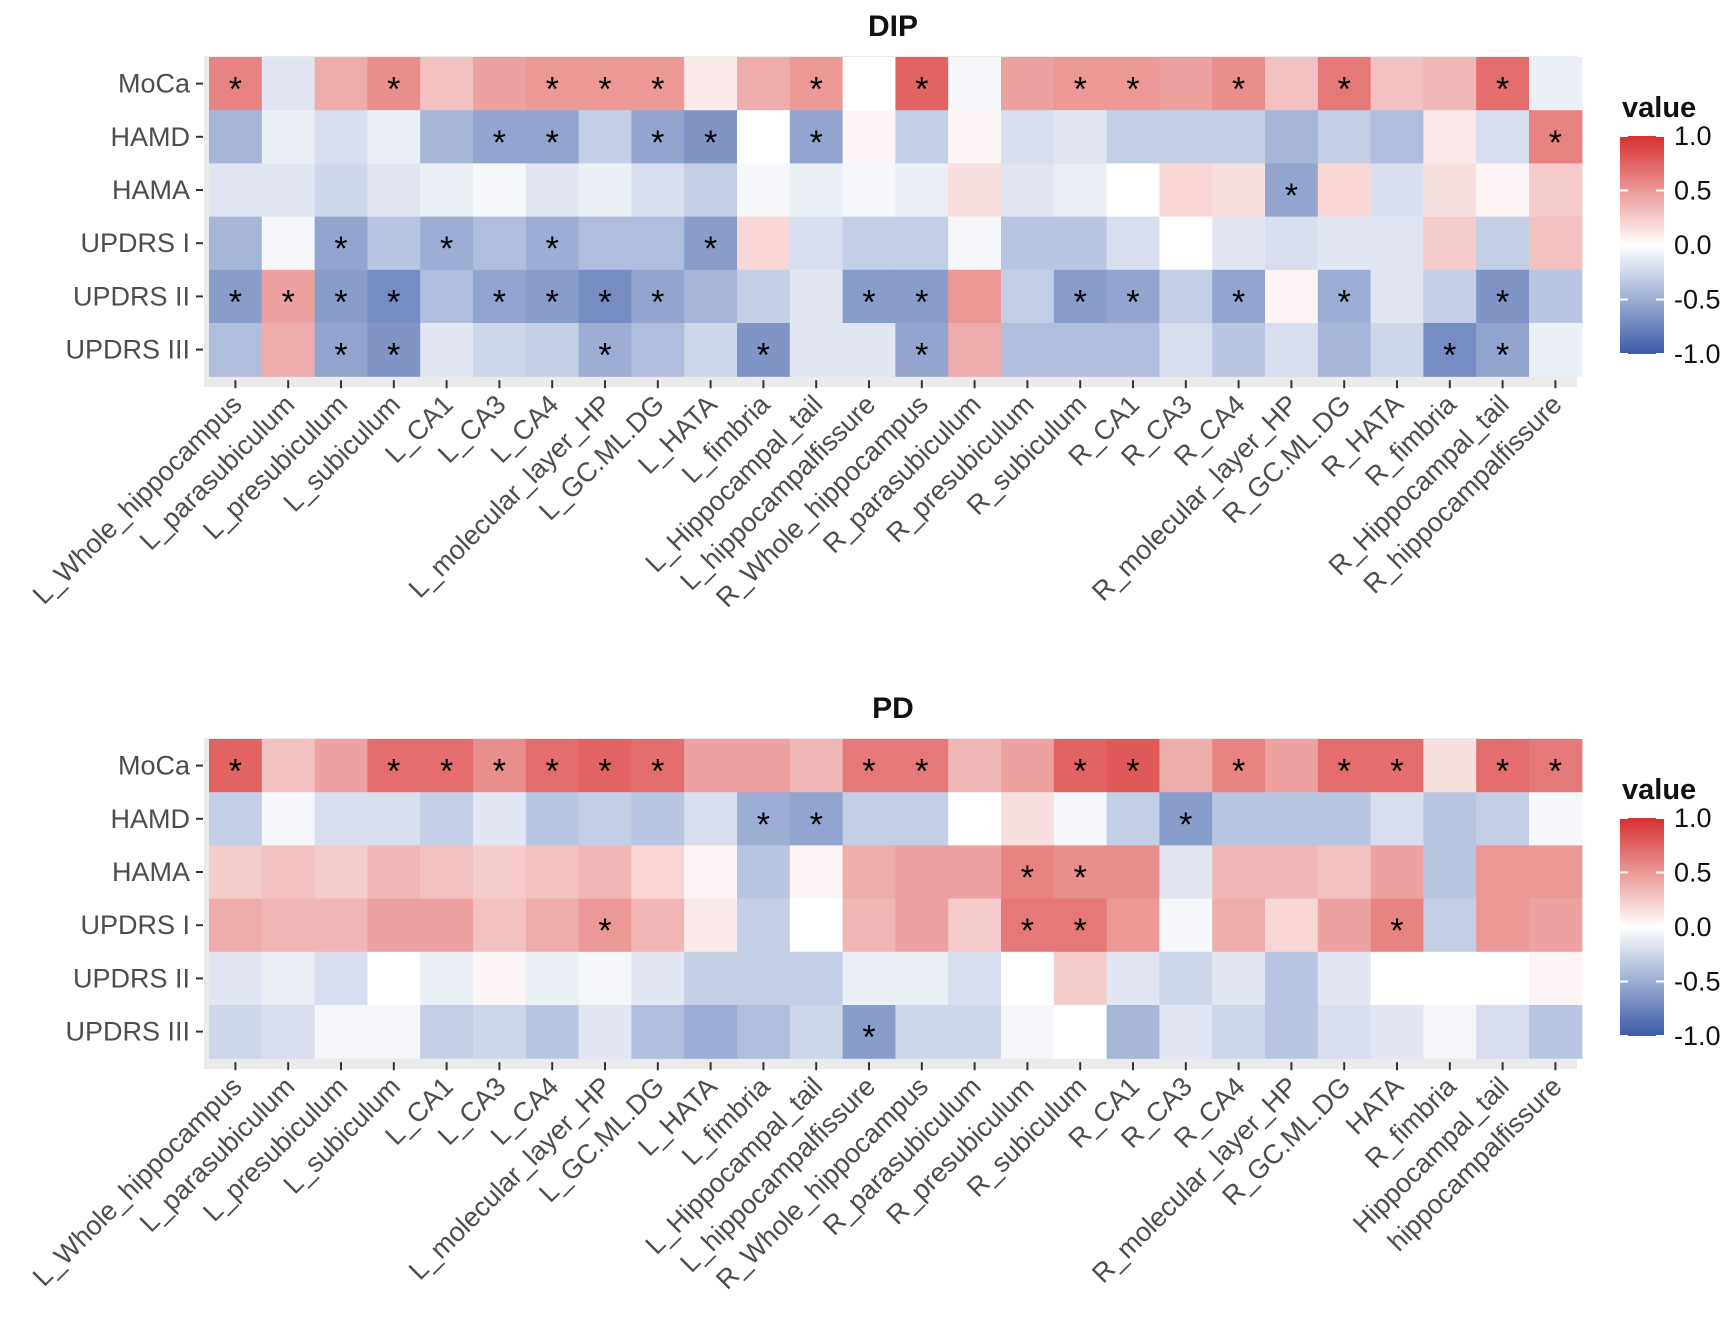  I want to click on legend-pd: value 1.0 0.5 0.0 -0.5 -1.0, so click(1670, 912).